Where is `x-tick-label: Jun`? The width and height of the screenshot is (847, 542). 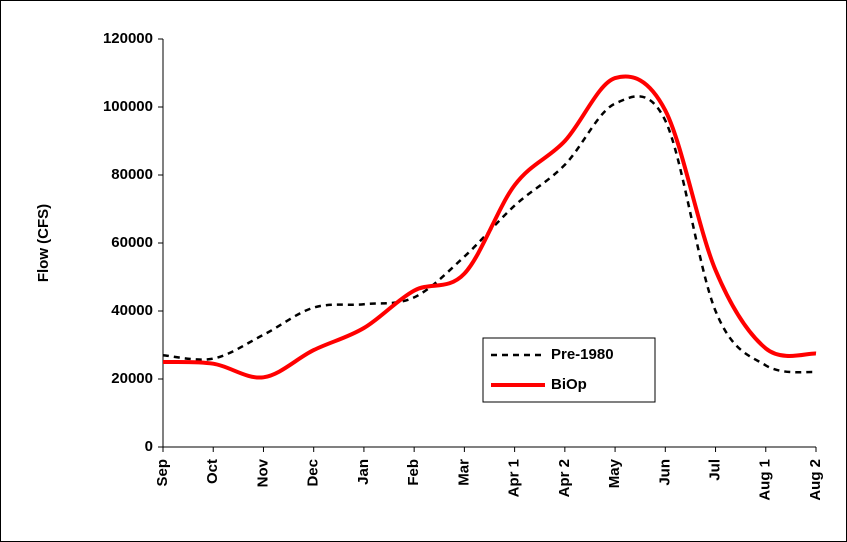
x-tick-label: Jun is located at coordinates (664, 472).